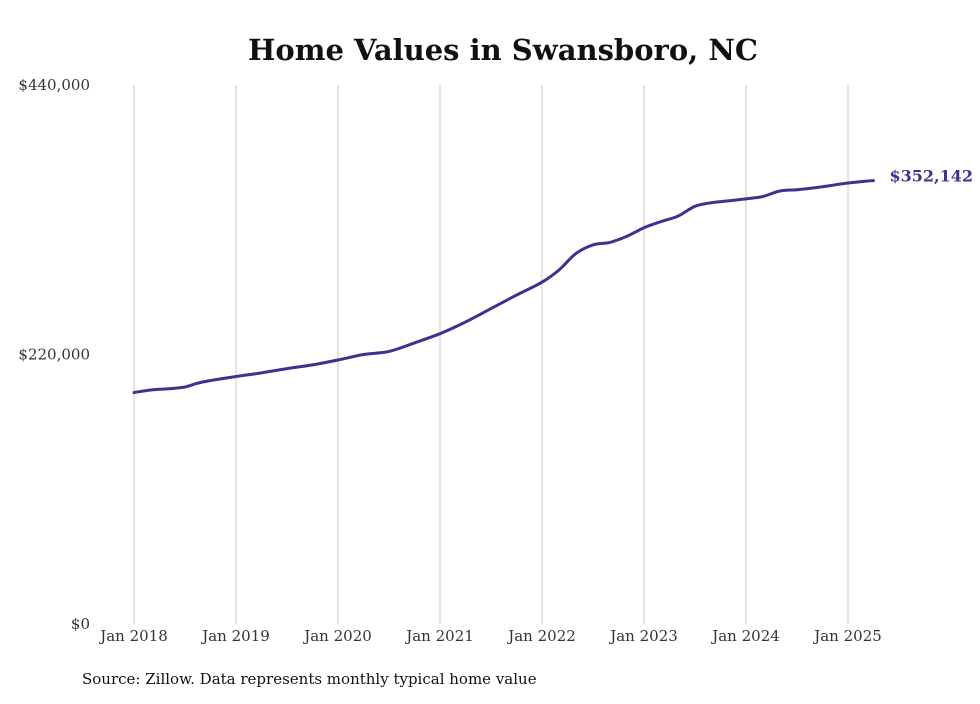 The height and width of the screenshot is (704, 980). I want to click on y-tick-label: $220,000, so click(54, 355).